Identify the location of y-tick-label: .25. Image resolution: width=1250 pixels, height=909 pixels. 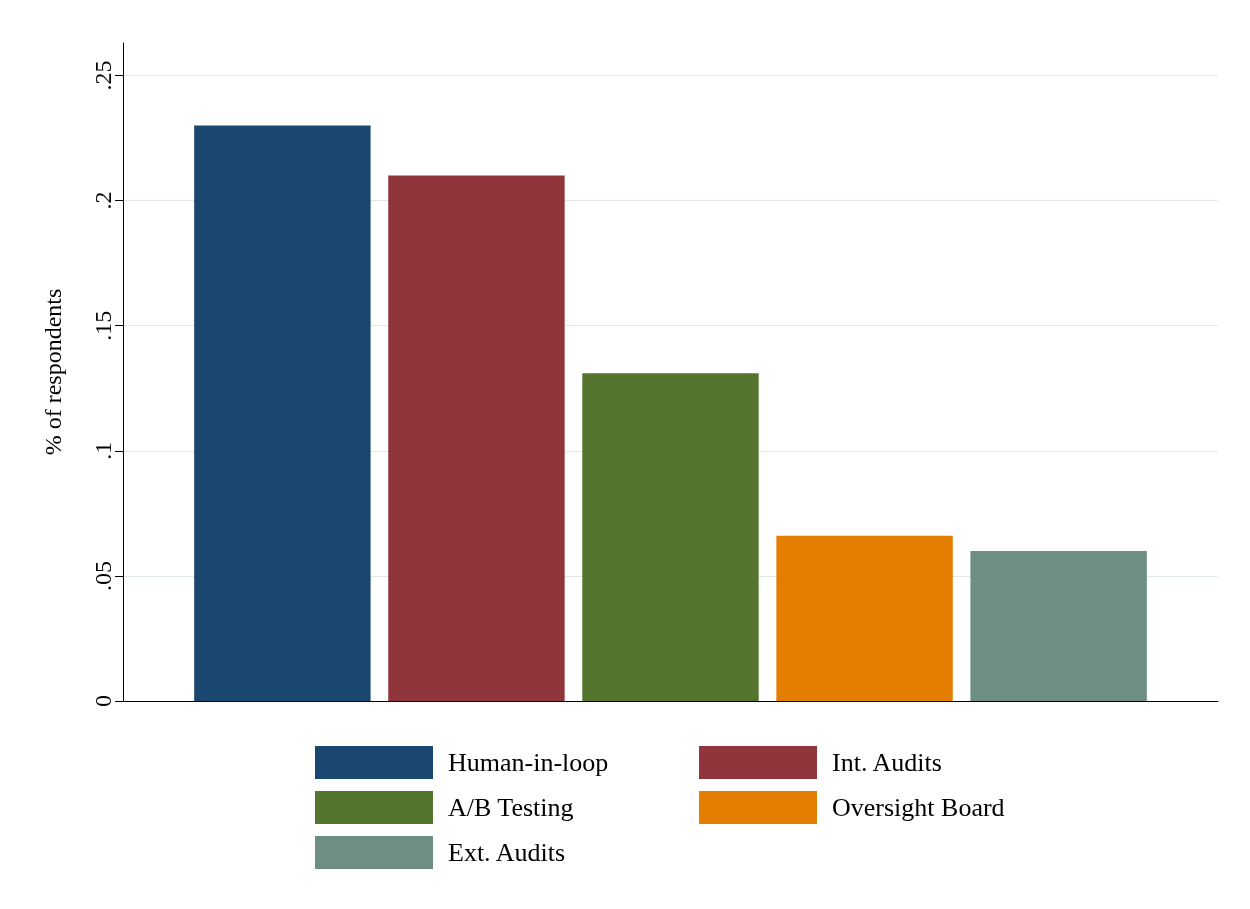
(103, 75).